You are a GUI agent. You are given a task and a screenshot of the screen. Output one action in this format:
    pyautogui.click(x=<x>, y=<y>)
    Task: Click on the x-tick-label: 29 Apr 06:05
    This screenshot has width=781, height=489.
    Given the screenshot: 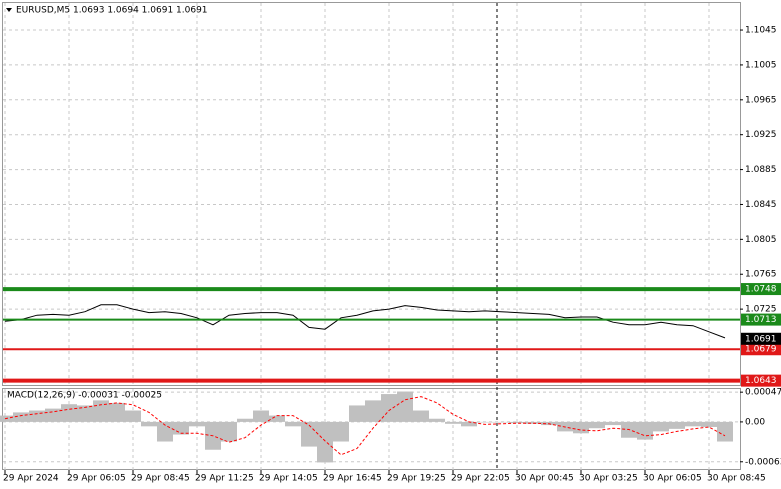 What is the action you would take?
    pyautogui.click(x=96, y=479)
    